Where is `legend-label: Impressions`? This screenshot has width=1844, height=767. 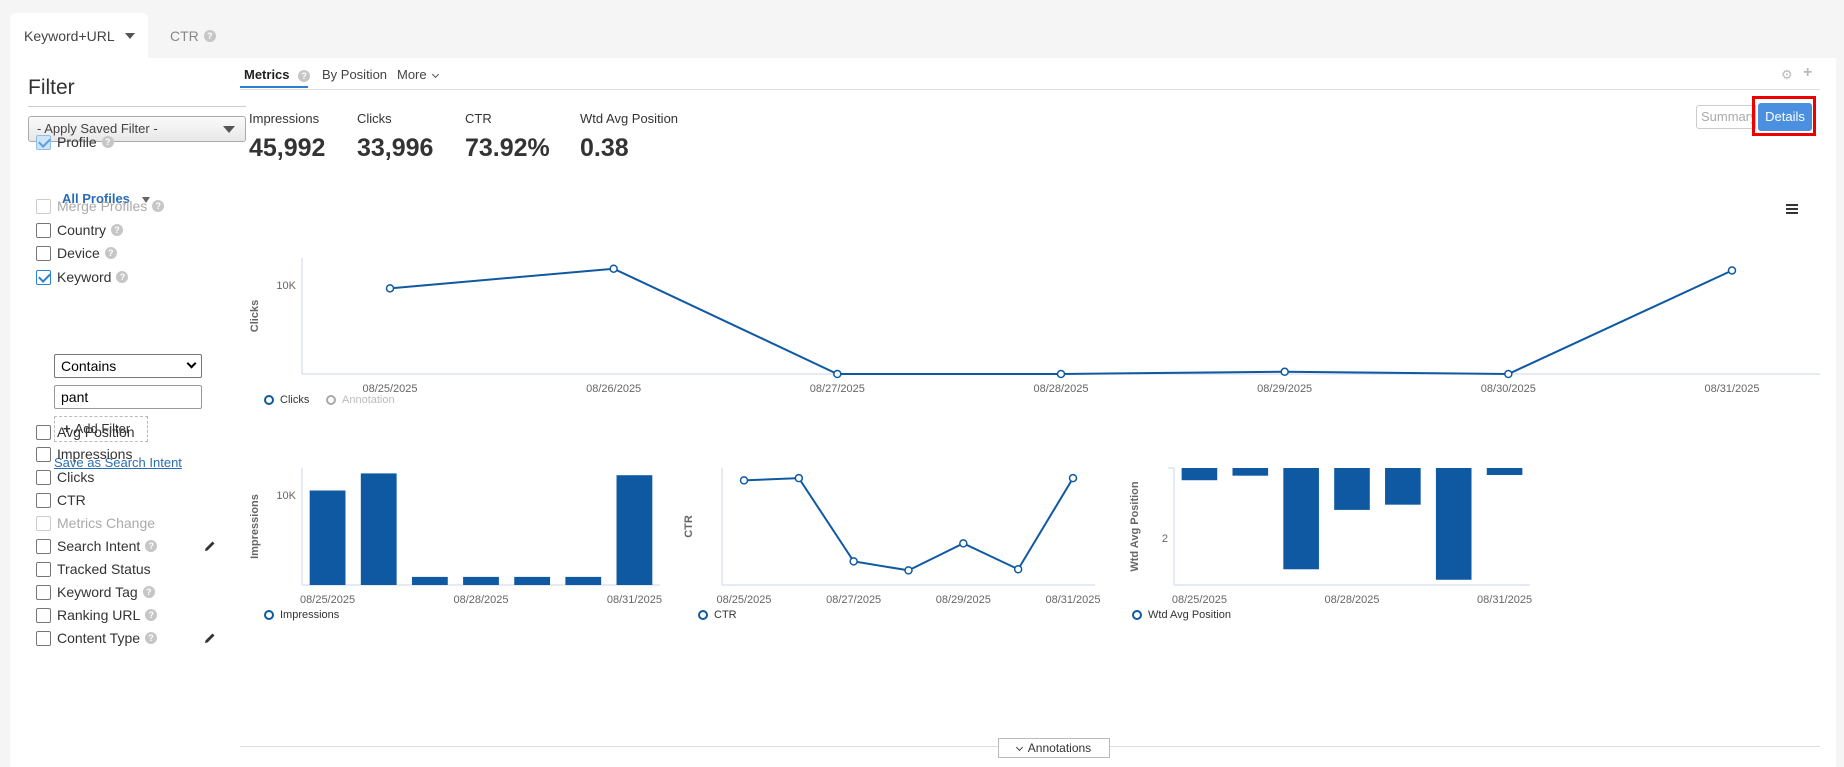 legend-label: Impressions is located at coordinates (310, 615).